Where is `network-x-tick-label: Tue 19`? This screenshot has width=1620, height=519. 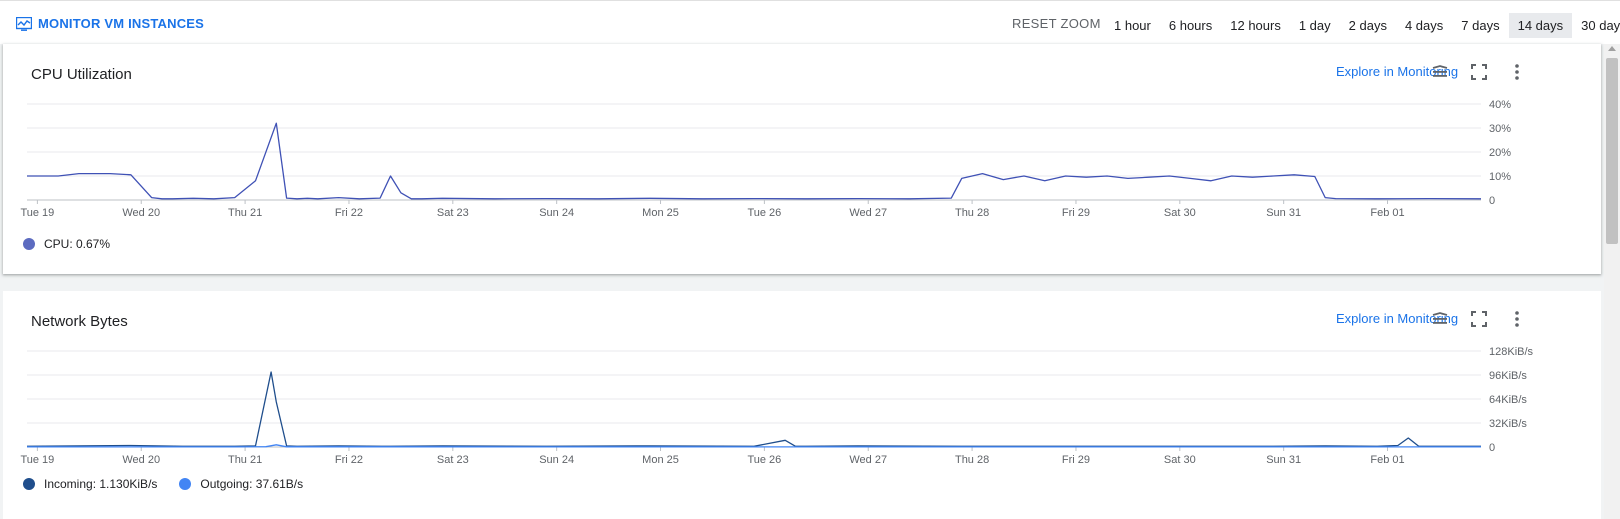 network-x-tick-label: Tue 19 is located at coordinates (37, 460).